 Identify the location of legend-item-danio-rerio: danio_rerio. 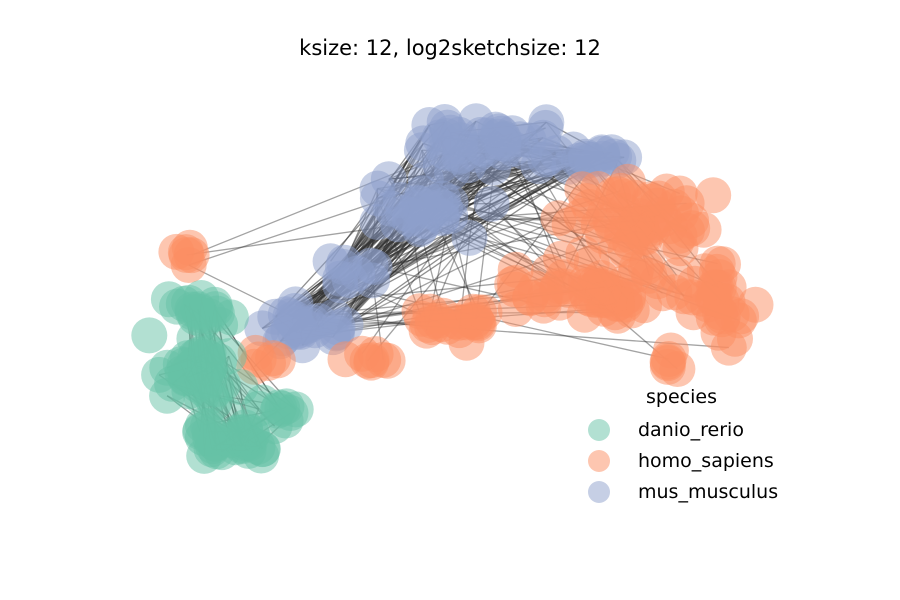
(695, 429).